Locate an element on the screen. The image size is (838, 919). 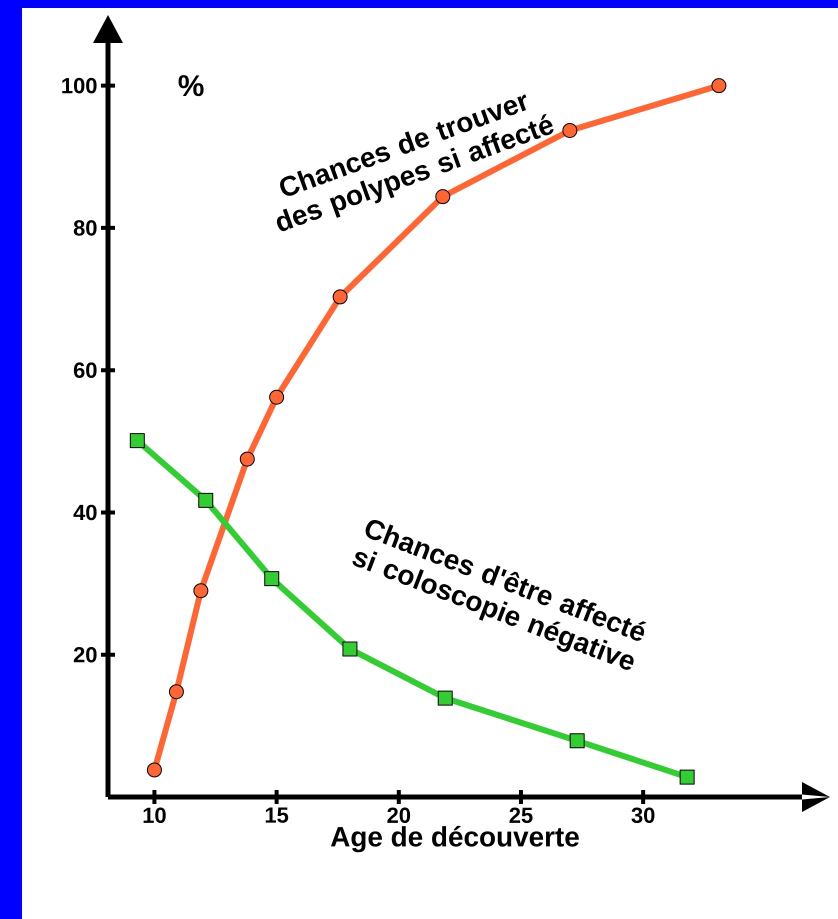
x-tick-label: 10 is located at coordinates (155, 816).